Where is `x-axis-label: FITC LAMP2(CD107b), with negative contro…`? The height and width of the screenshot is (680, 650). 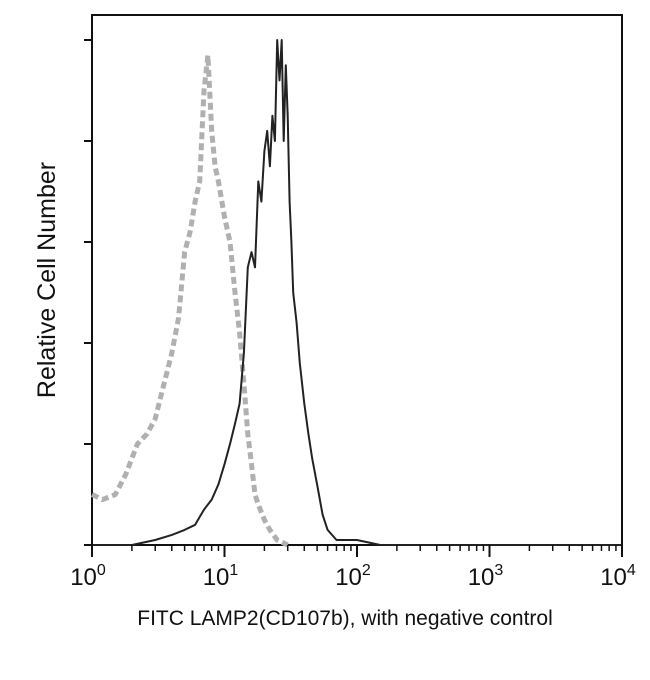 x-axis-label: FITC LAMP2(CD107b), with negative contro… is located at coordinates (345, 618).